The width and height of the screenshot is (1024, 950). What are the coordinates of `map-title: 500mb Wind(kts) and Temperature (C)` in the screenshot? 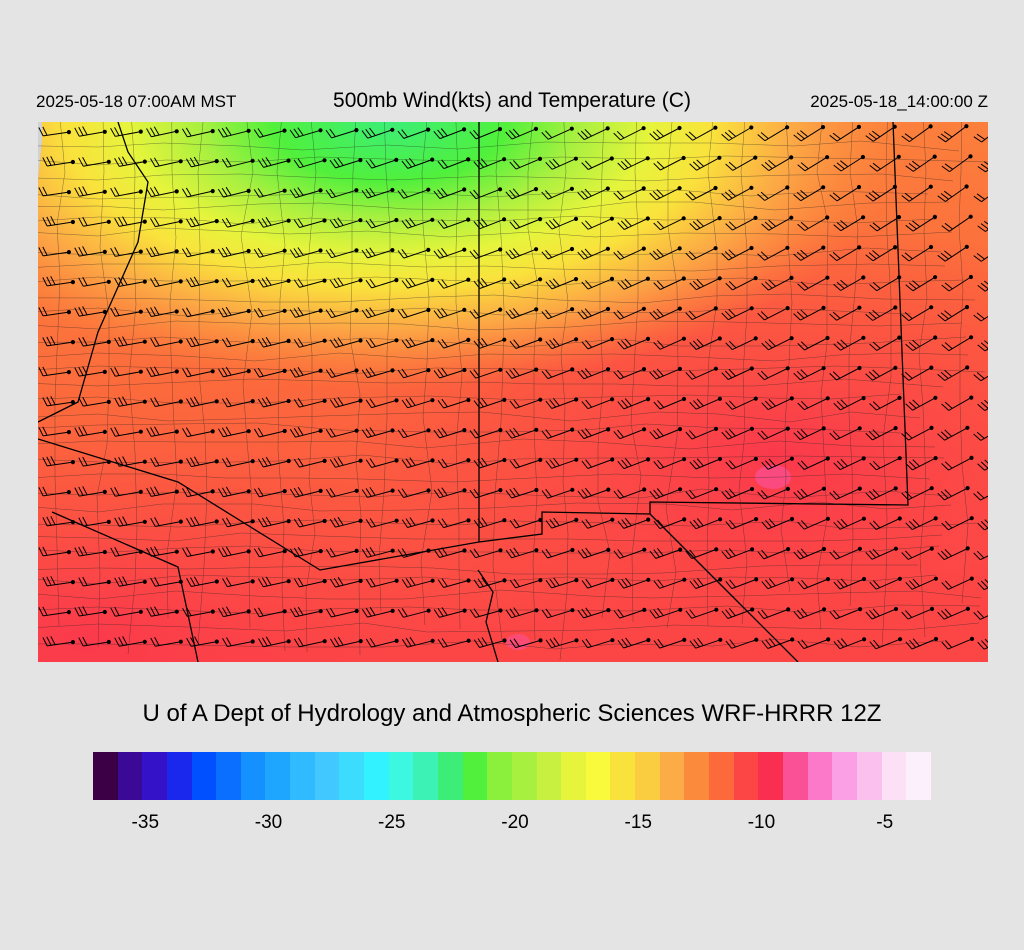 It's located at (512, 100).